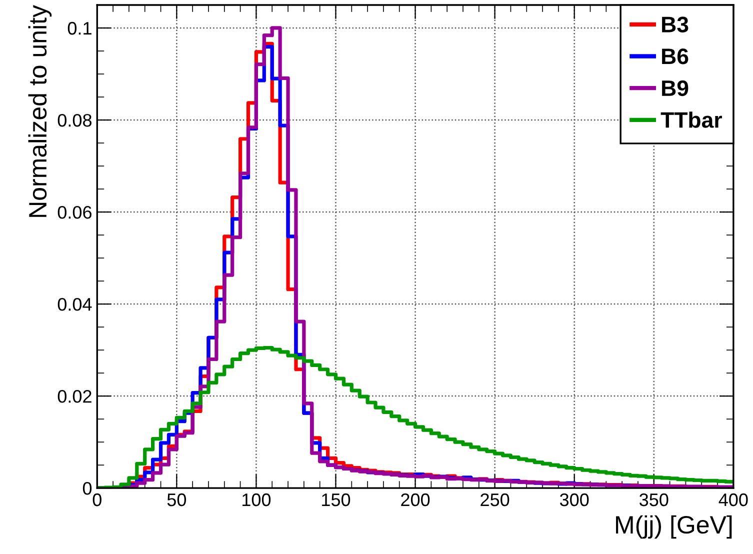 The width and height of the screenshot is (753, 554). What do you see at coordinates (75, 120) in the screenshot?
I see `y-tick-label: 0.08` at bounding box center [75, 120].